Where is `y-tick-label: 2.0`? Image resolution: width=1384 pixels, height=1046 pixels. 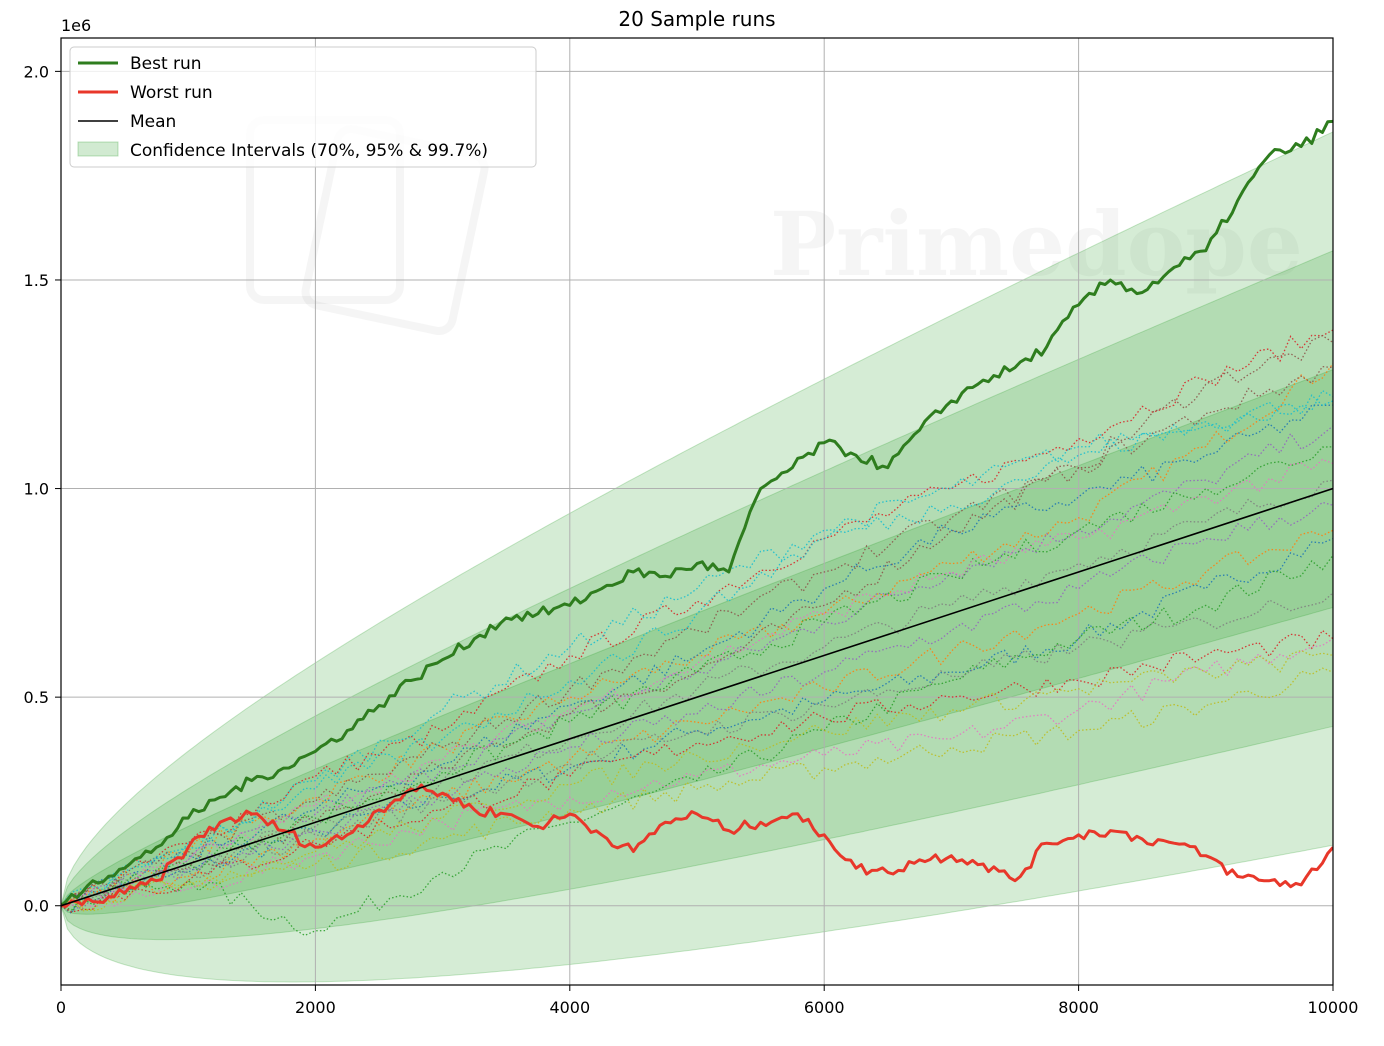
y-tick-label: 2.0 is located at coordinates (36, 71).